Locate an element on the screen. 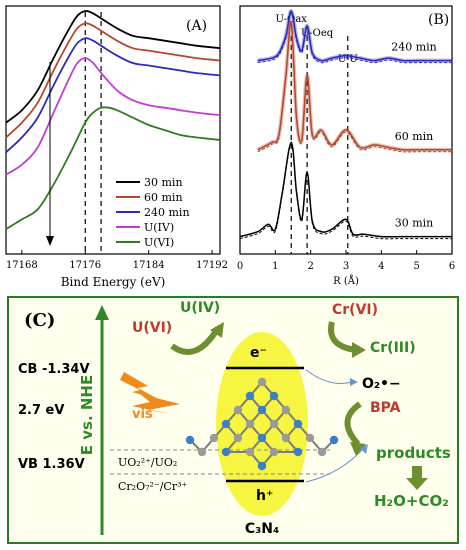  panel-b-tick-label: 0 is located at coordinates (240, 266).